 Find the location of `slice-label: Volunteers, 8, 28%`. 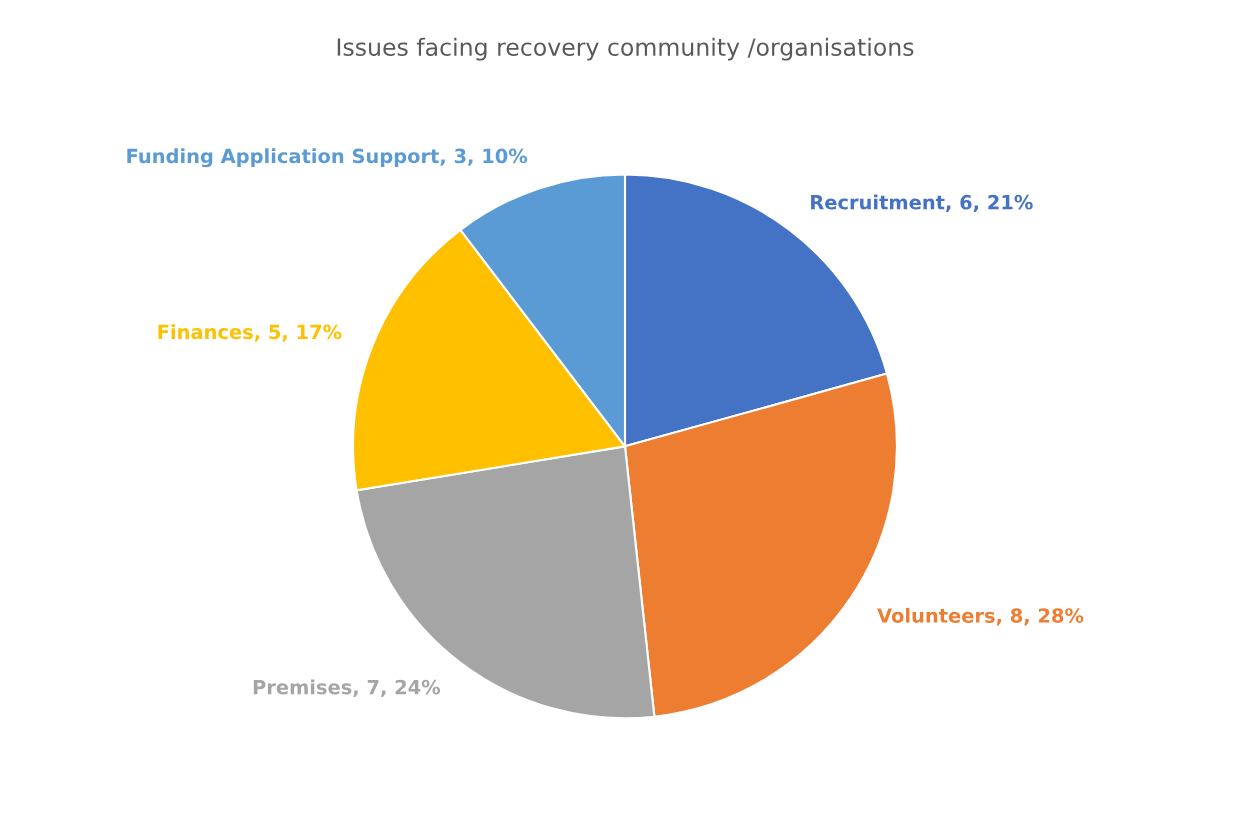

slice-label: Volunteers, 8, 28% is located at coordinates (980, 616).